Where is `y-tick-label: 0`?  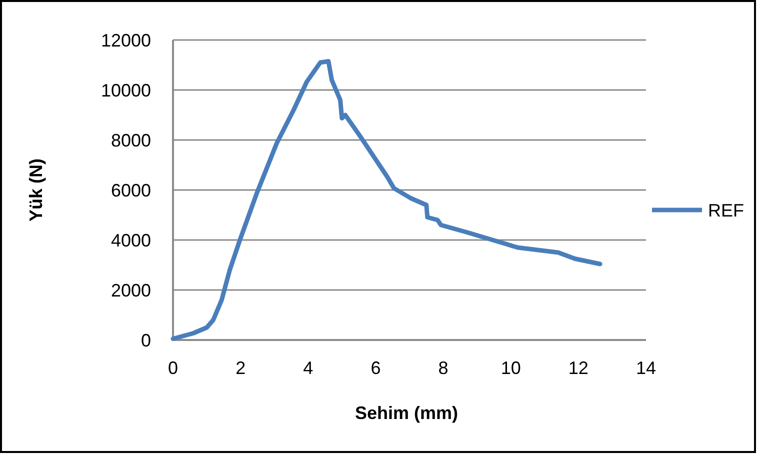
y-tick-label: 0 is located at coordinates (145, 340).